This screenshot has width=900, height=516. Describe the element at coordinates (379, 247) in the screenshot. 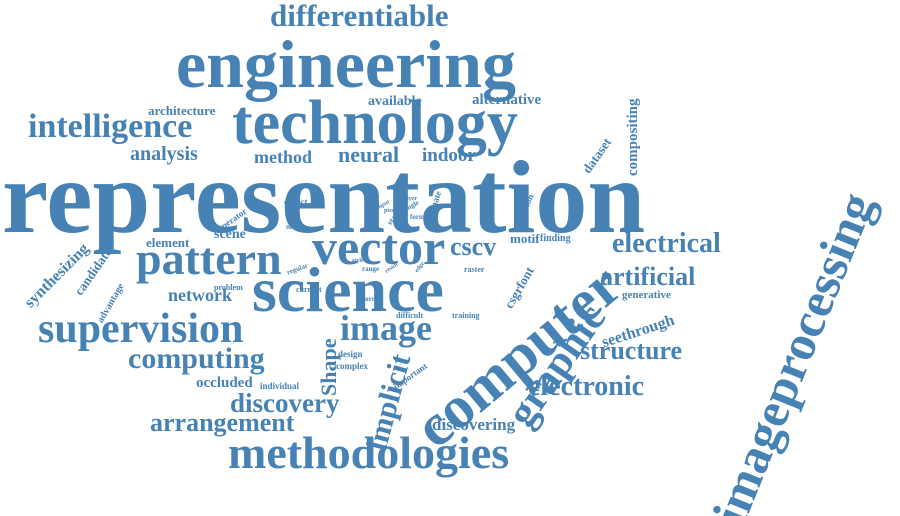

I see `word-vector: vector` at that location.